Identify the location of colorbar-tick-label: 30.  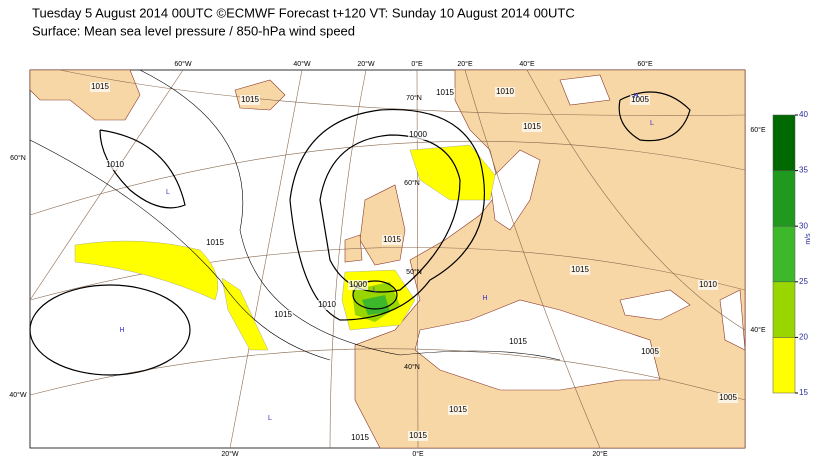
(803, 225).